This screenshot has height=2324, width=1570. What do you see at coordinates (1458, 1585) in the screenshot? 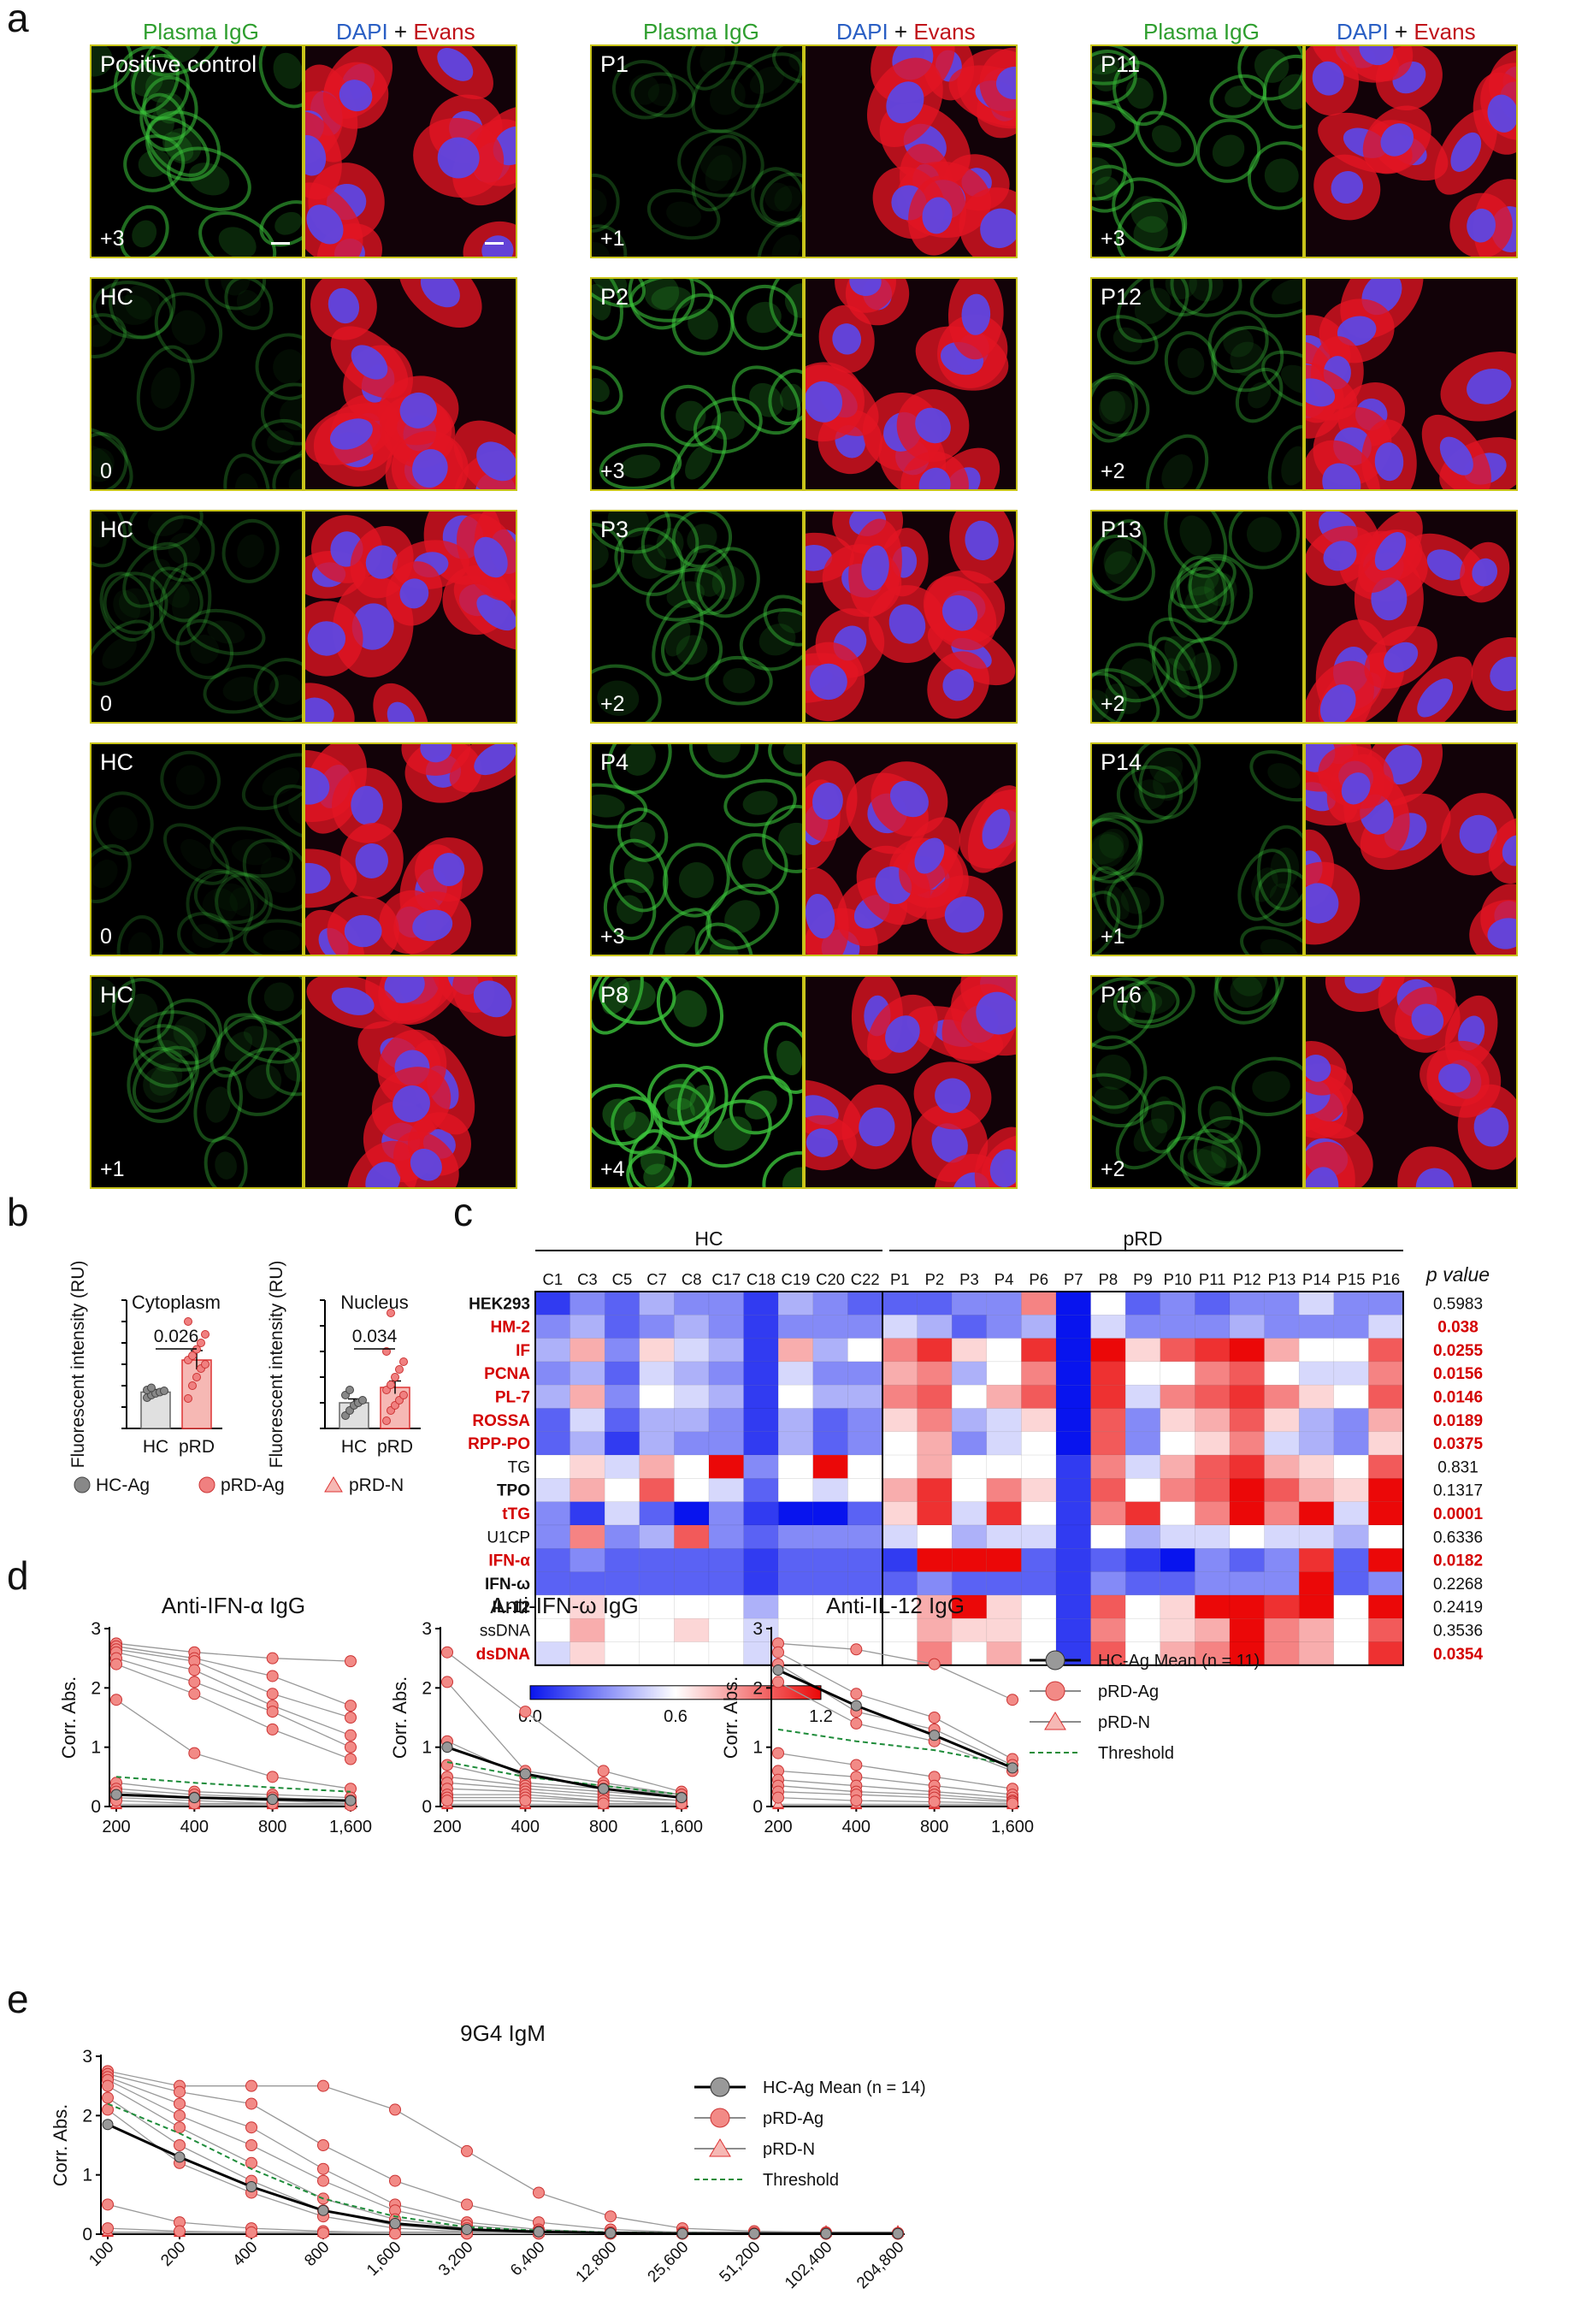
I see `row-p-value: 0.2268` at bounding box center [1458, 1585].